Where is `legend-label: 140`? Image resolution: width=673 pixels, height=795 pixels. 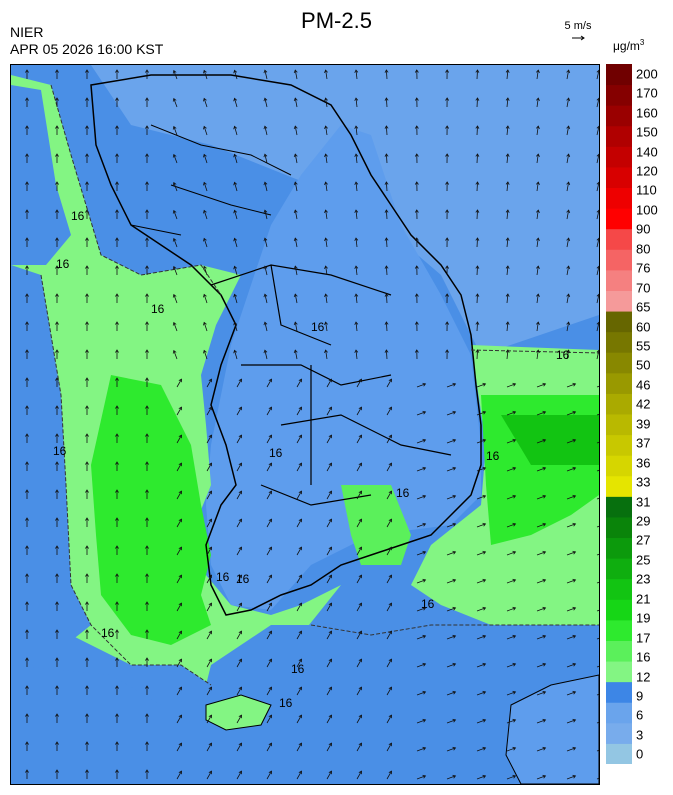 legend-label: 140 is located at coordinates (647, 151).